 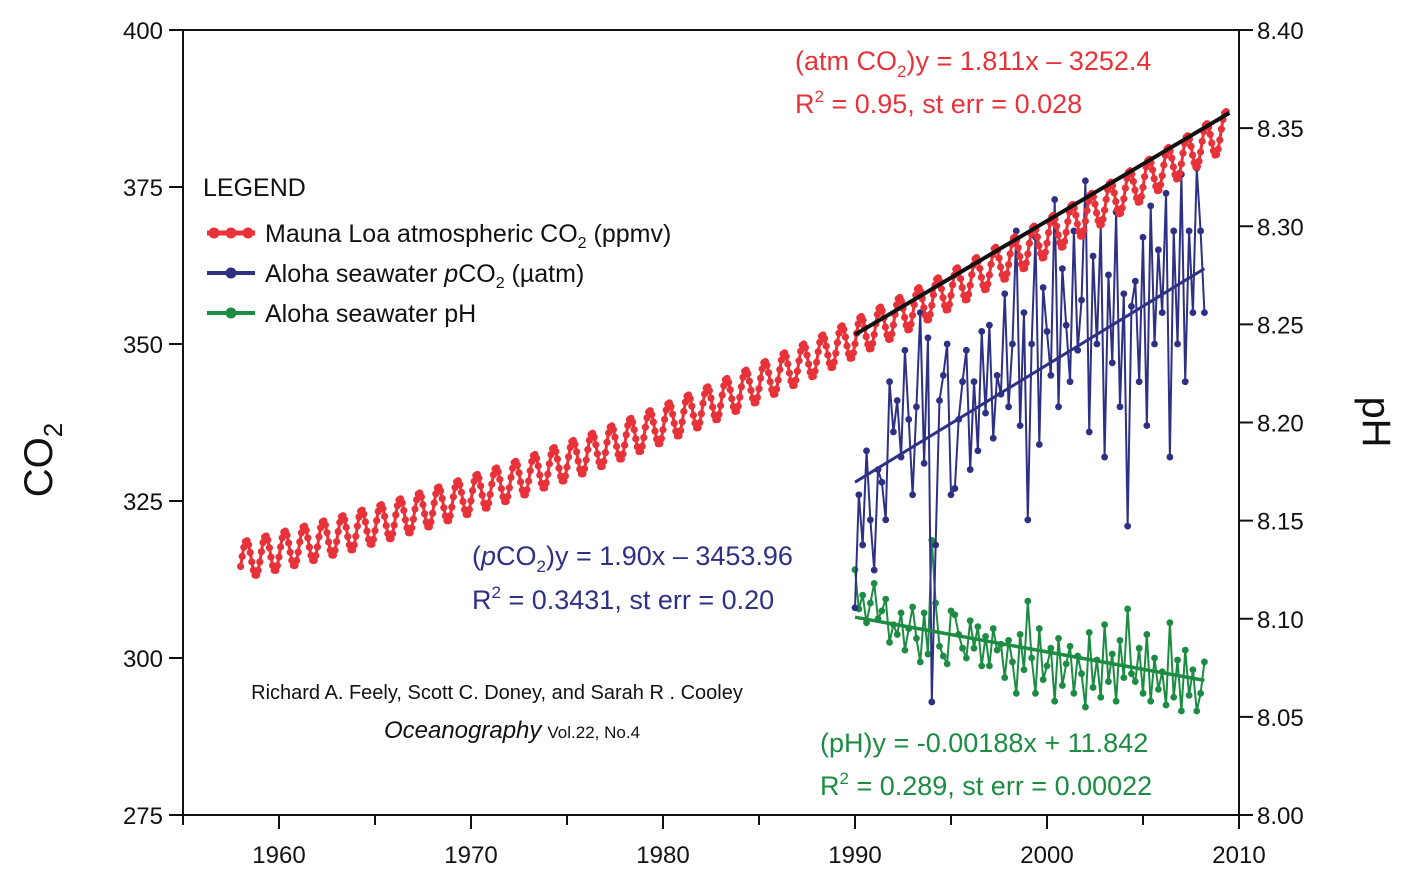 What do you see at coordinates (143, 31) in the screenshot?
I see `y-left-tick-label-400: 400` at bounding box center [143, 31].